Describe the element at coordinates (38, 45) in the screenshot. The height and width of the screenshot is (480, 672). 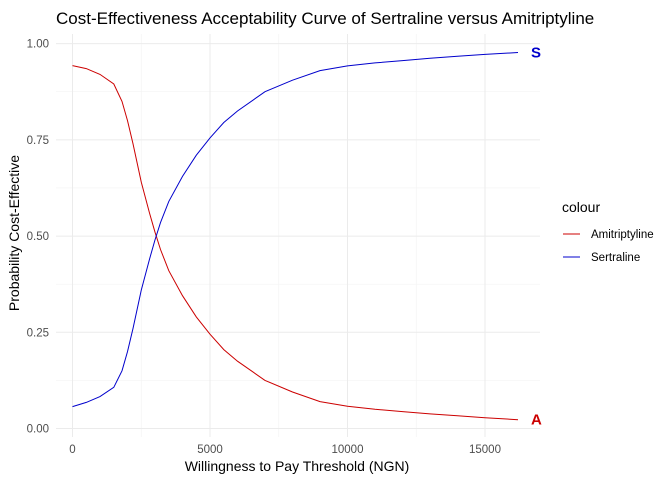
I see `y-tick-label: 1.00` at that location.